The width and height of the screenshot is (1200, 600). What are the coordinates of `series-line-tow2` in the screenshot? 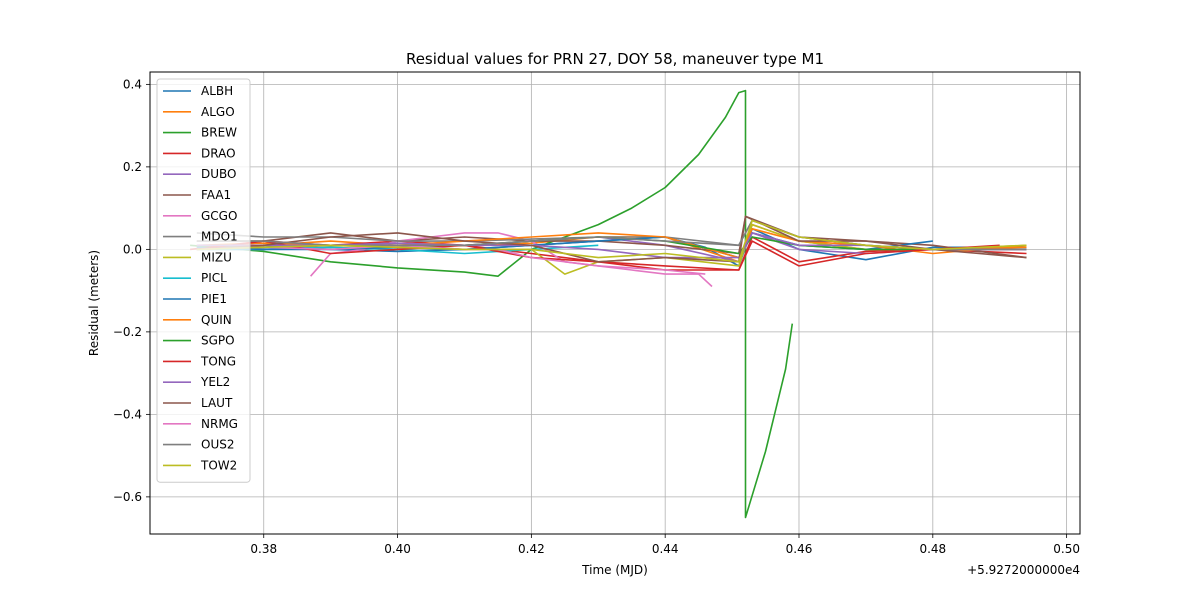 It's located at (611, 241).